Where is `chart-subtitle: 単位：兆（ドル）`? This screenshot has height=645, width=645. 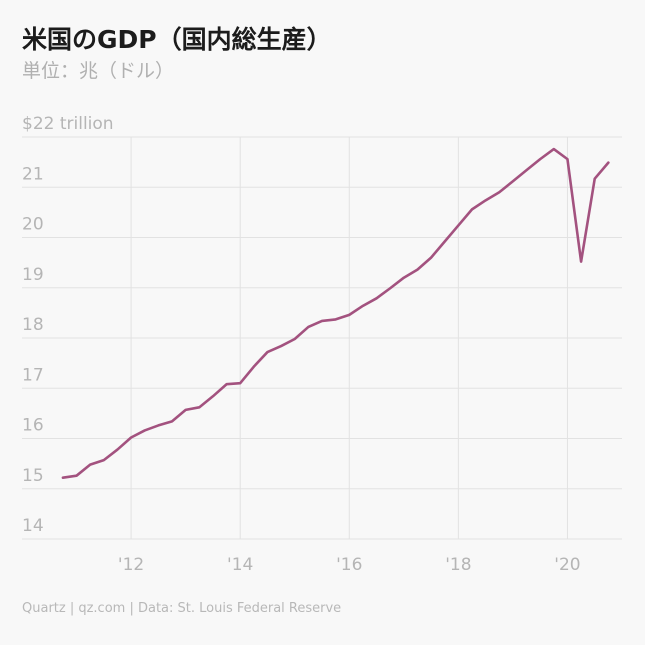 chart-subtitle: 単位：兆（ドル） is located at coordinates (98, 71).